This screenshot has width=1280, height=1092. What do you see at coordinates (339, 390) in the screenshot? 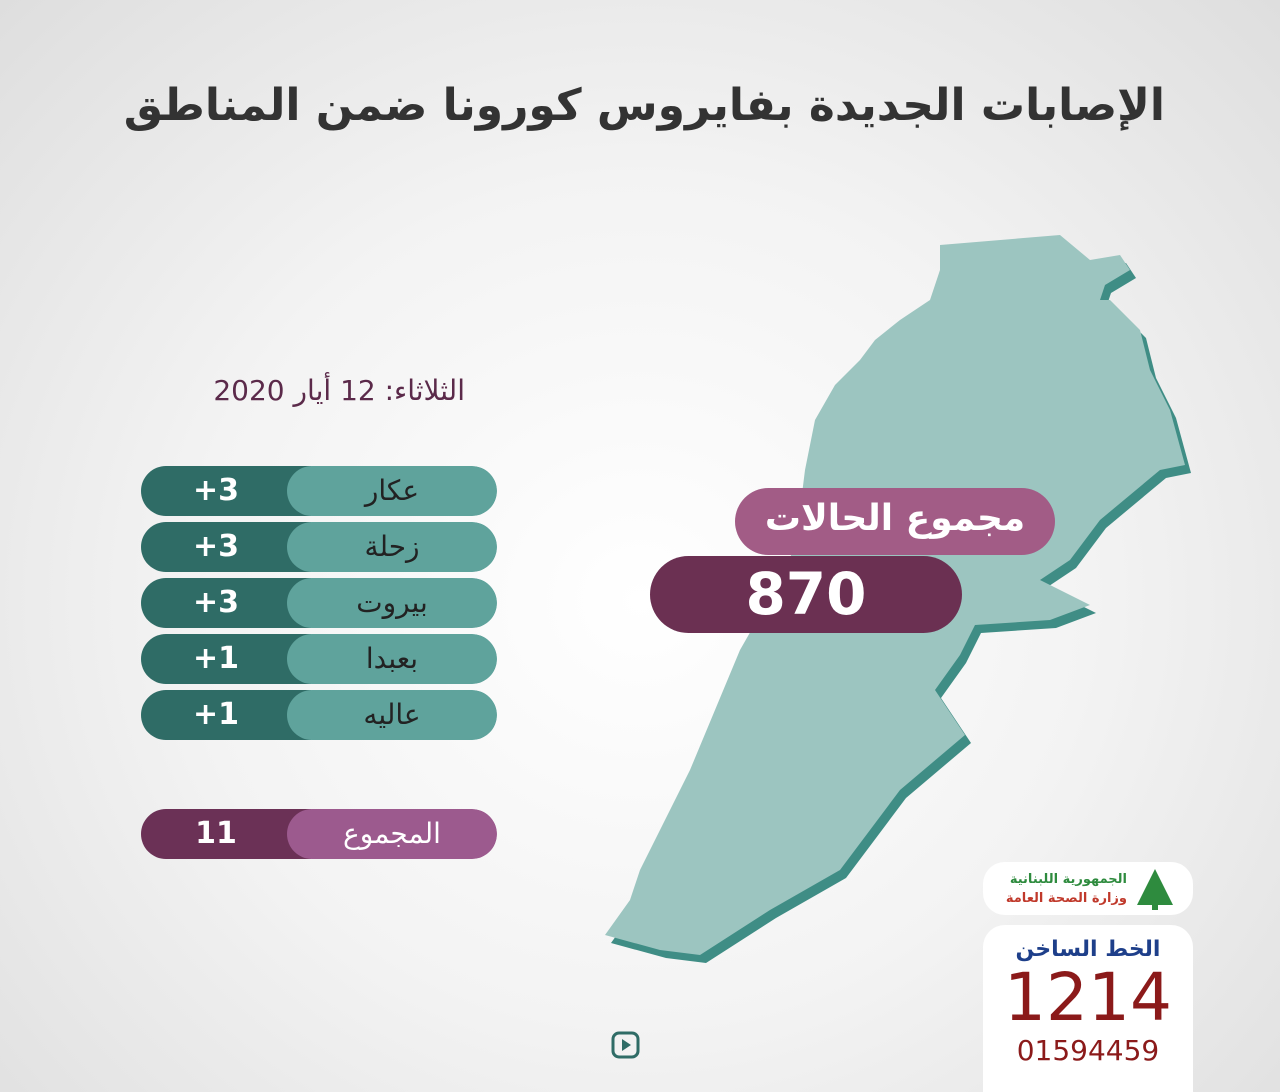
I see `date: الثلاثاء: 12 أيار 2020` at bounding box center [339, 390].